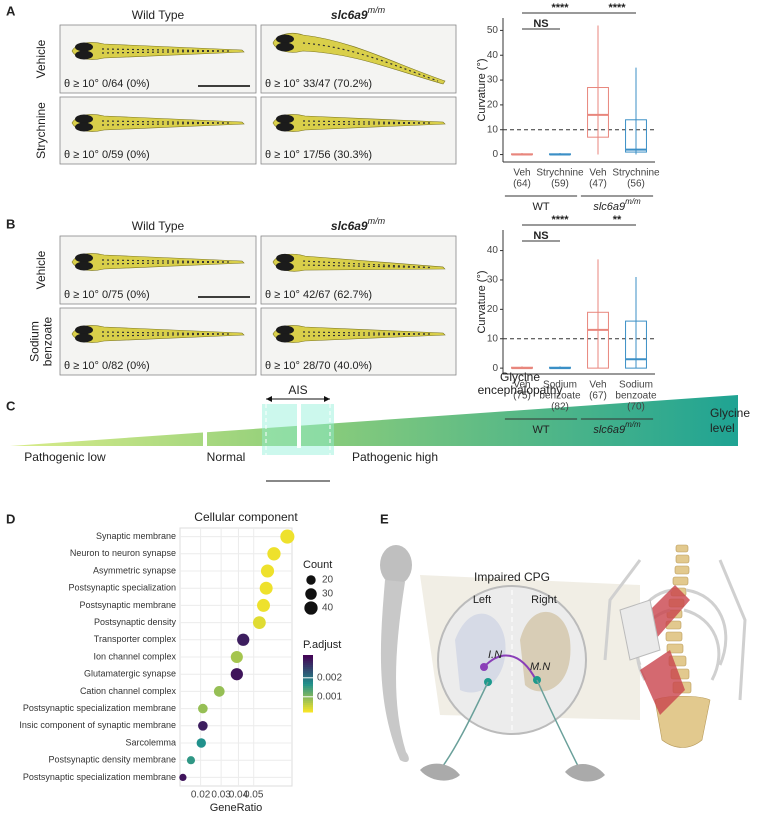 The height and width of the screenshot is (823, 764). I want to click on group-count: (47), so click(598, 184).